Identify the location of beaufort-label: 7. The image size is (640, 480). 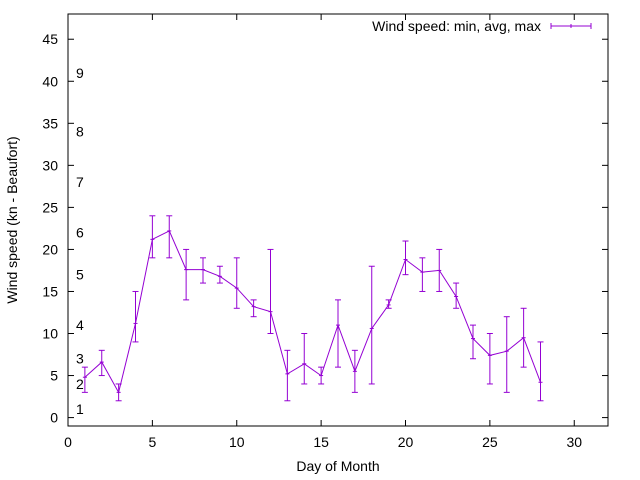
(80, 182).